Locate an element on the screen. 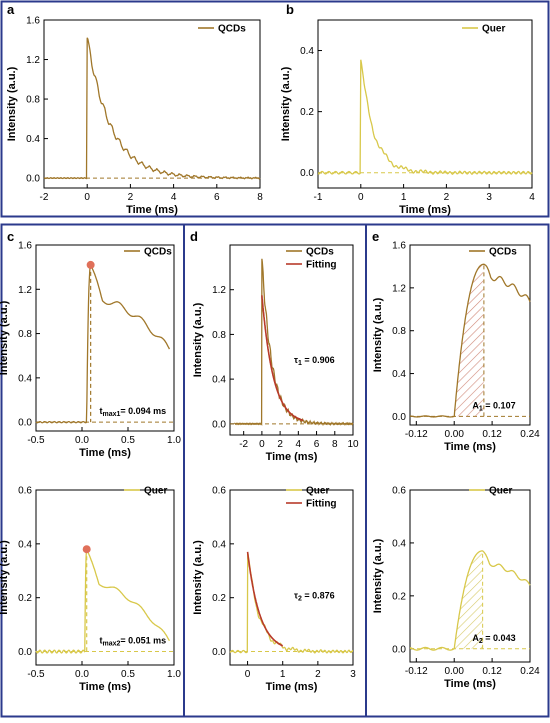 The width and height of the screenshot is (550, 723). y-tick-label-a: 0.0 is located at coordinates (33, 179).